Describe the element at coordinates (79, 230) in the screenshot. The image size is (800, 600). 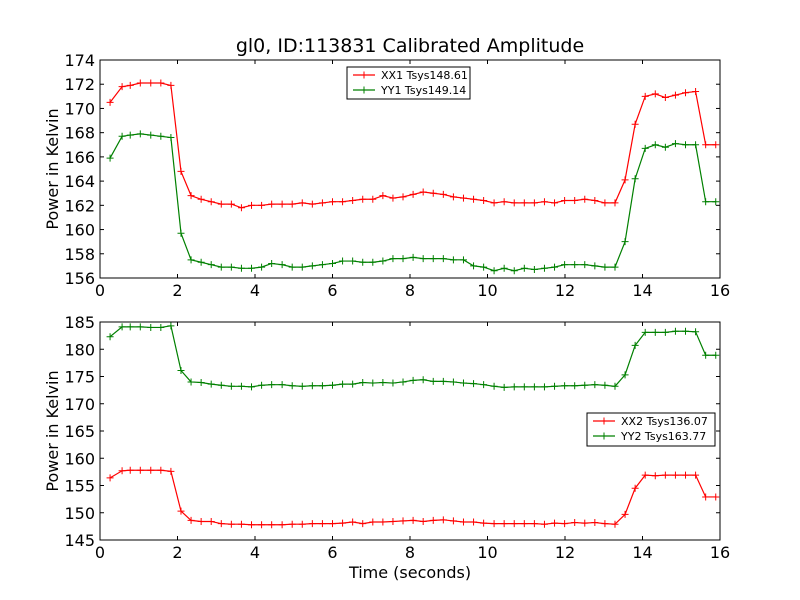
I see `y-tick-label: 160` at that location.